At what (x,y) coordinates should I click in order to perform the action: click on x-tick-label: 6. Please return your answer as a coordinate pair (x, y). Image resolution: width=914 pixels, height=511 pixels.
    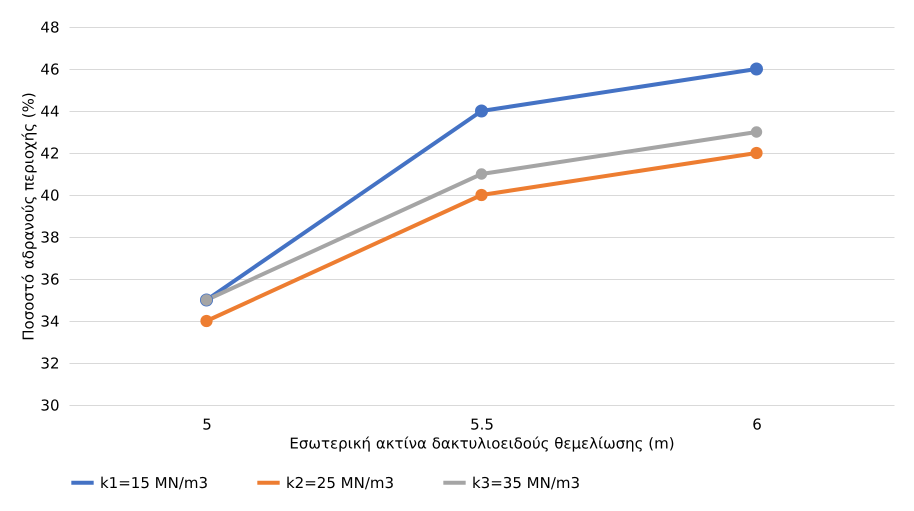
    Looking at the image, I should click on (757, 425).